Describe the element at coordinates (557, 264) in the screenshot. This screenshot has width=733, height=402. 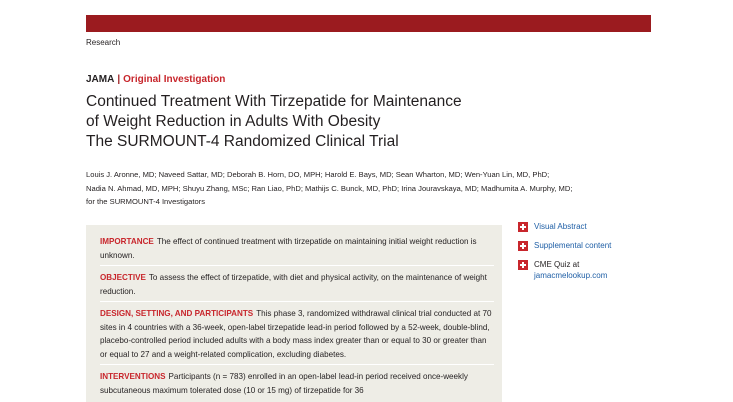
I see `cme-quiz-label: CME Quiz at` at that location.